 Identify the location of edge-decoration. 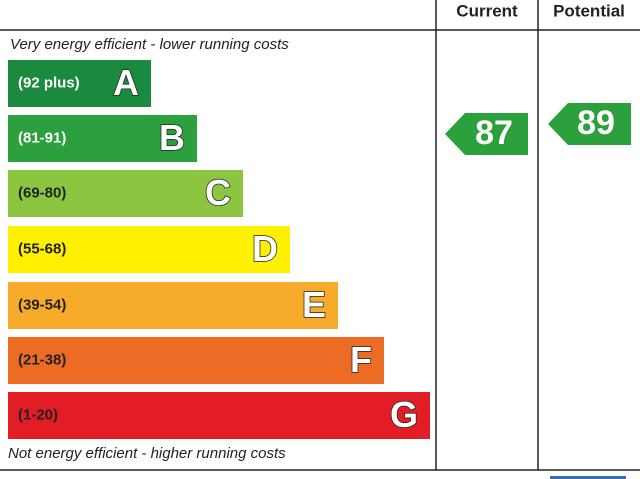
(588, 477).